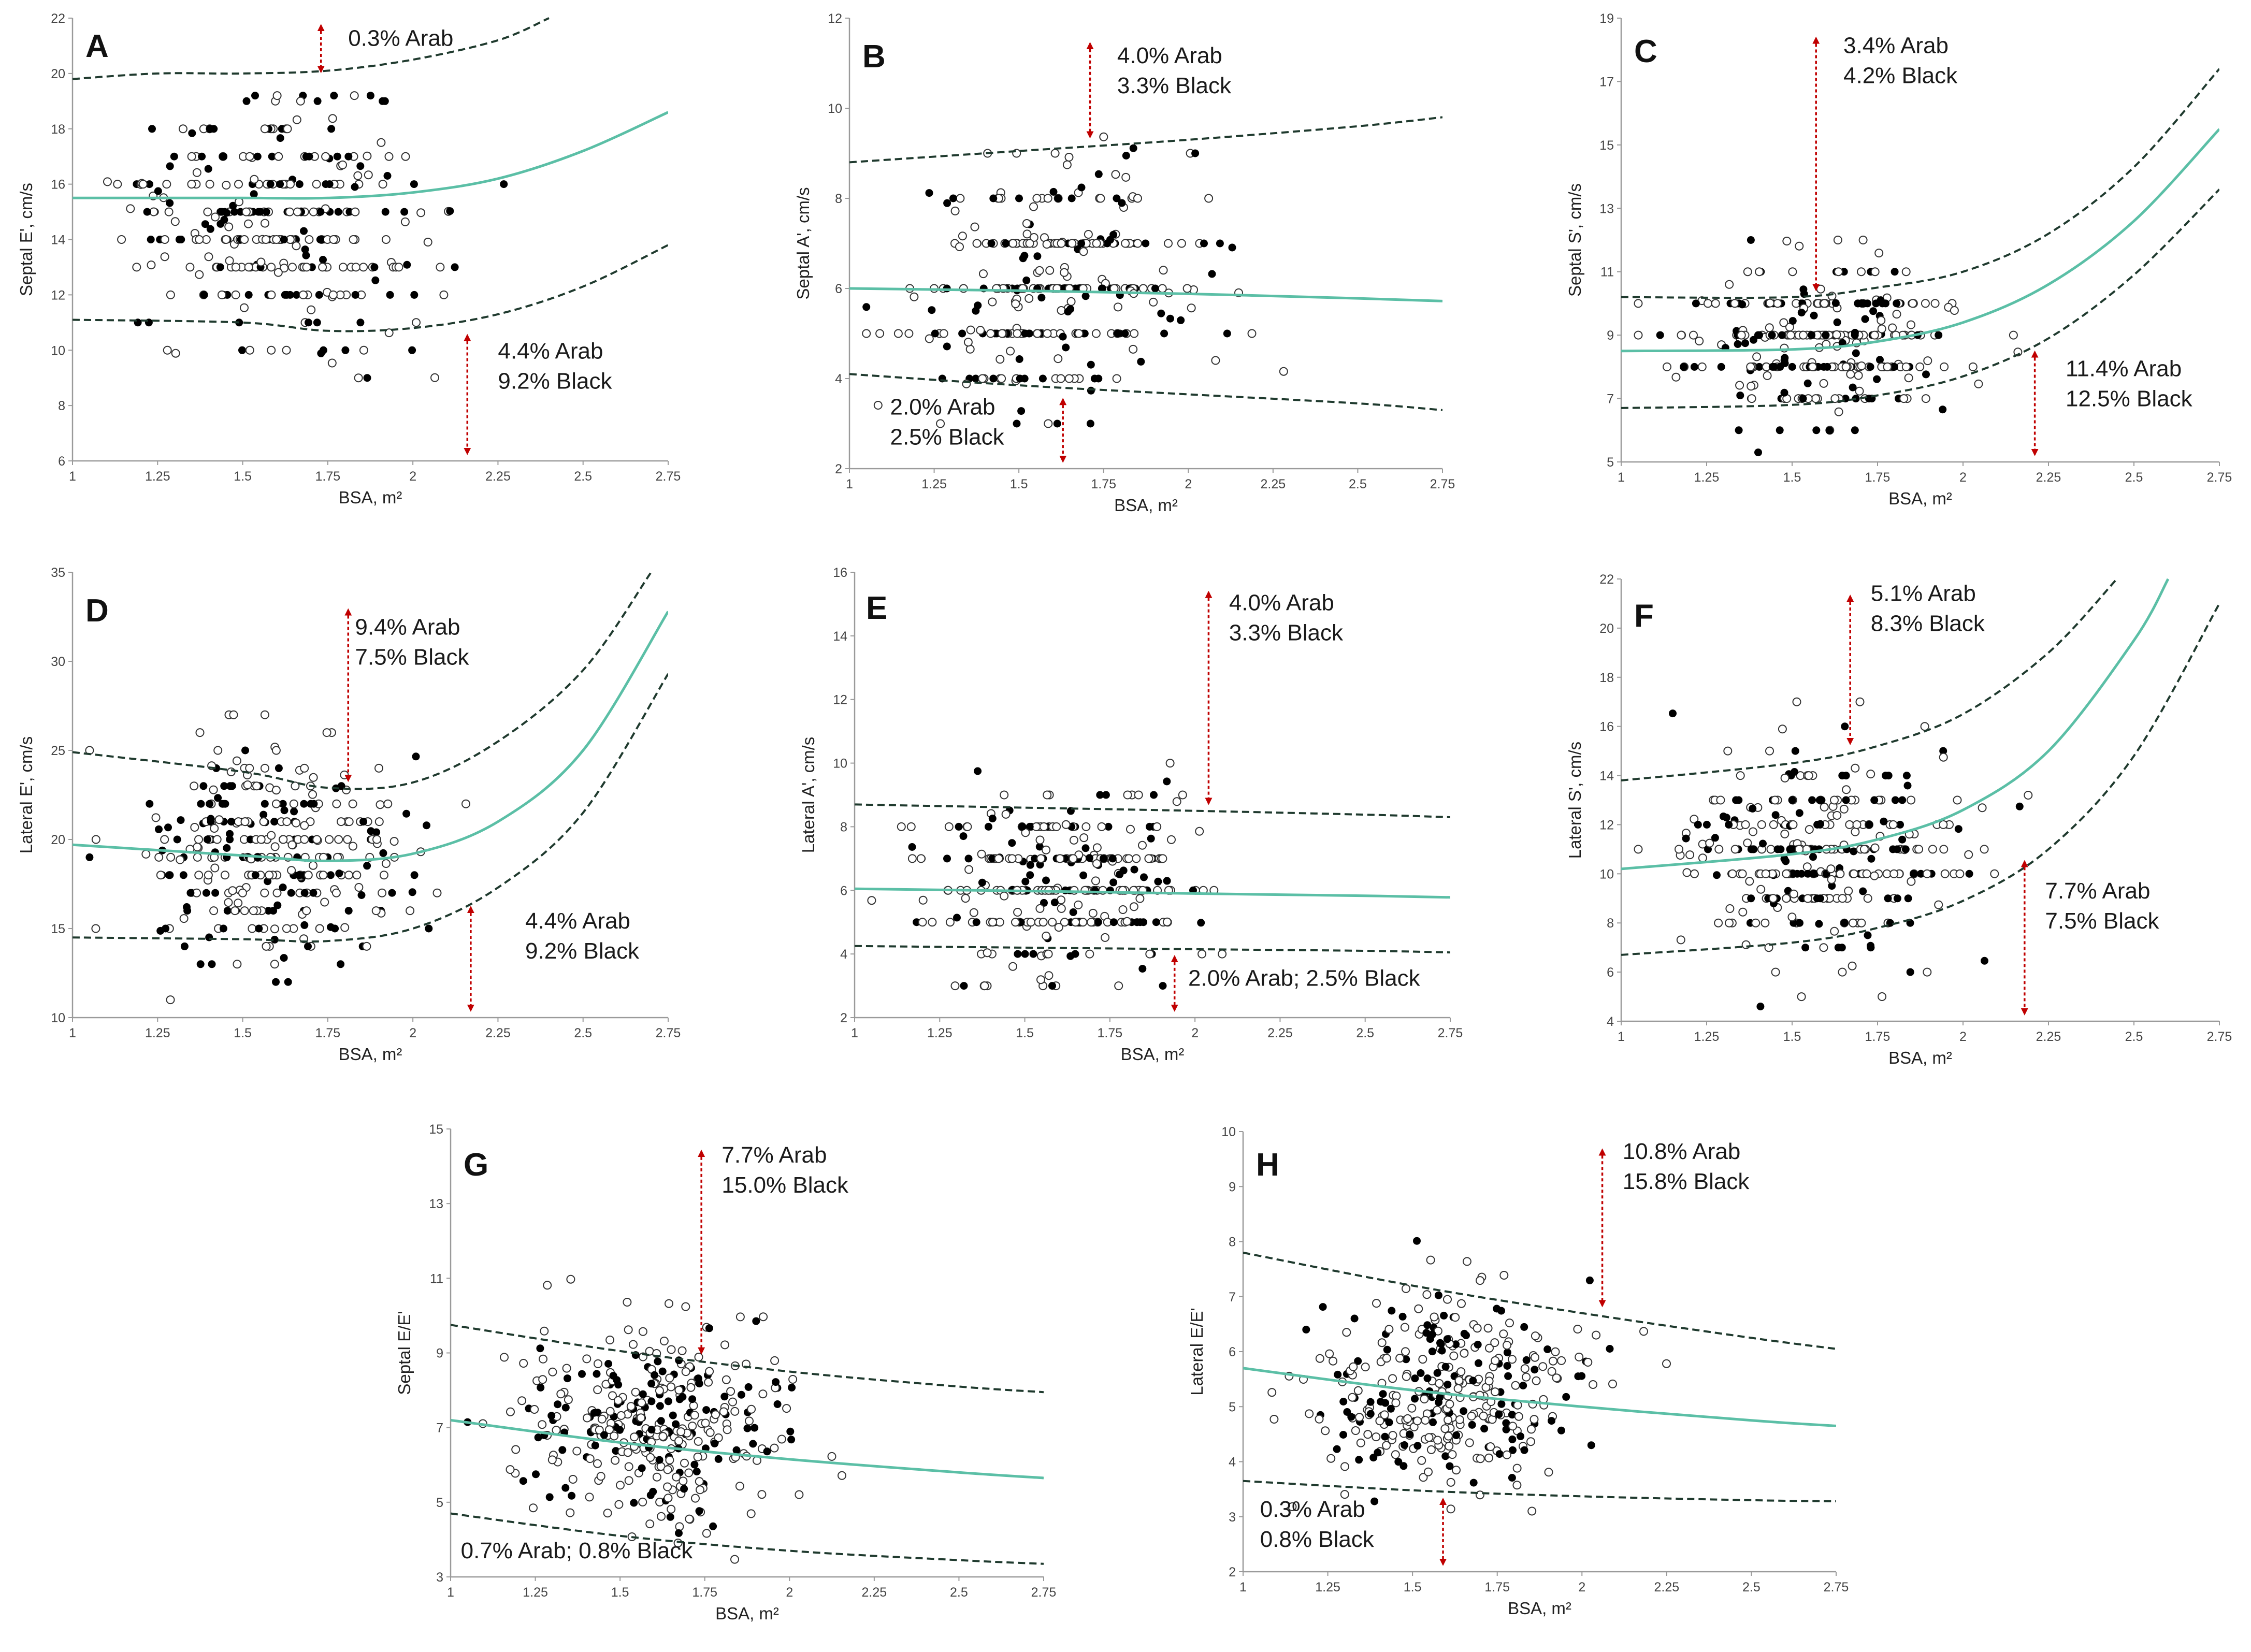 The width and height of the screenshot is (2251, 1652). What do you see at coordinates (844, 827) in the screenshot?
I see `y-tick-label: 8` at bounding box center [844, 827].